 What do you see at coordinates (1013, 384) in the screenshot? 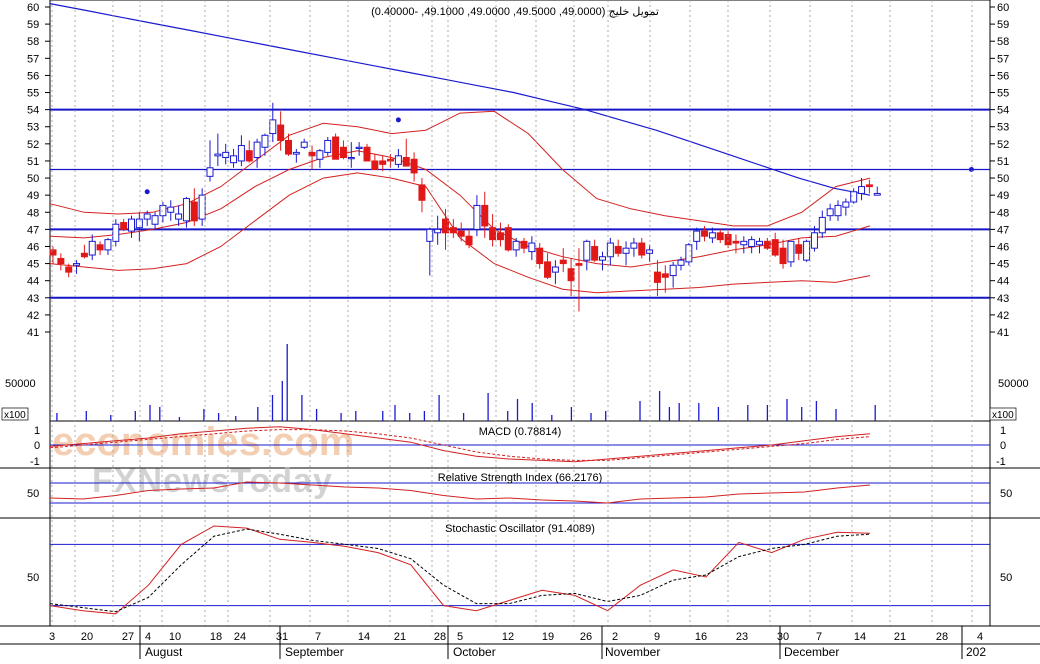
I see `volume-tick-right: 50000` at bounding box center [1013, 384].